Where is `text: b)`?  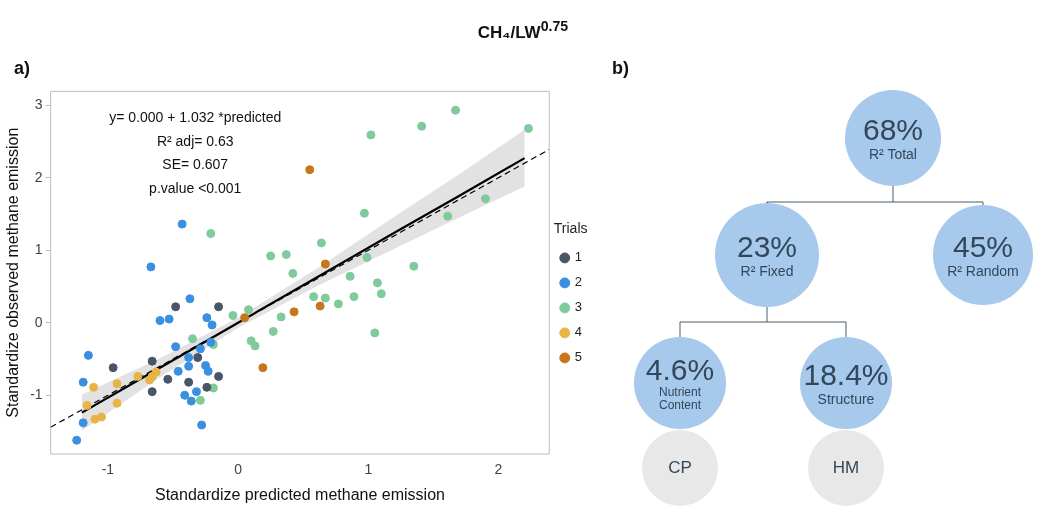 text: b) is located at coordinates (620, 68).